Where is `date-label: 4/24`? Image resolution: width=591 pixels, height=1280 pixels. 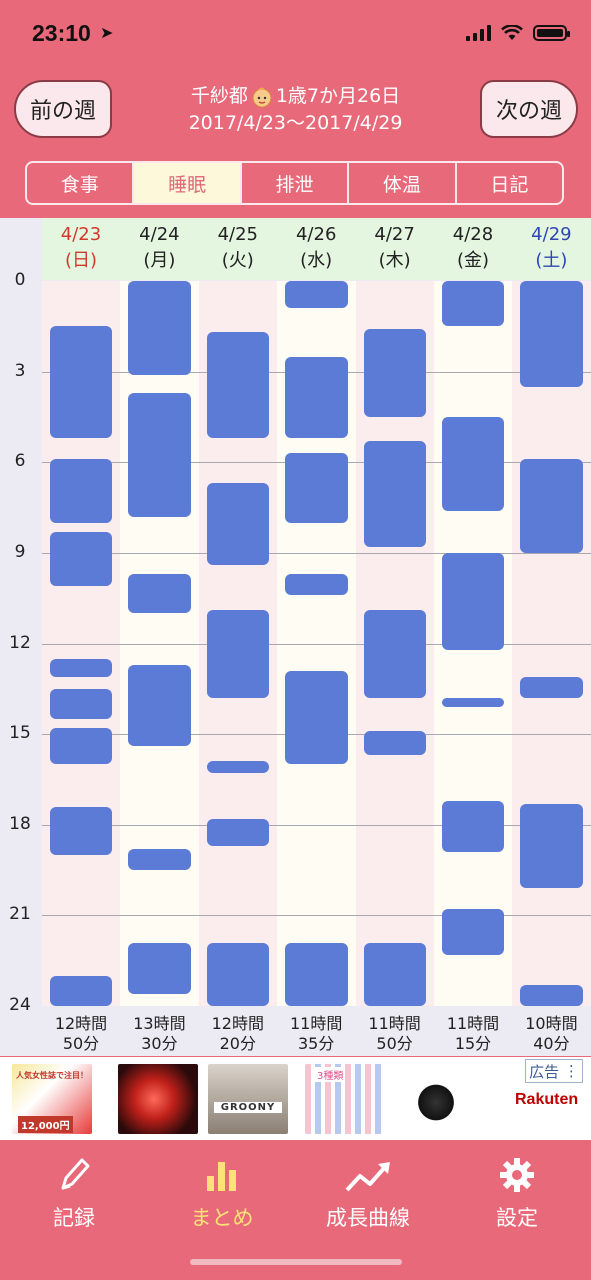 date-label: 4/24 is located at coordinates (159, 234).